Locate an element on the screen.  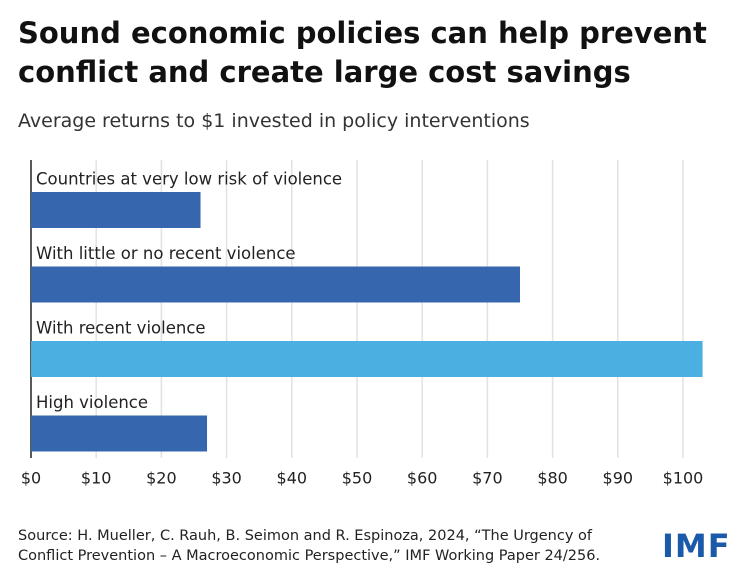
category-label: With recent violence is located at coordinates (121, 328).